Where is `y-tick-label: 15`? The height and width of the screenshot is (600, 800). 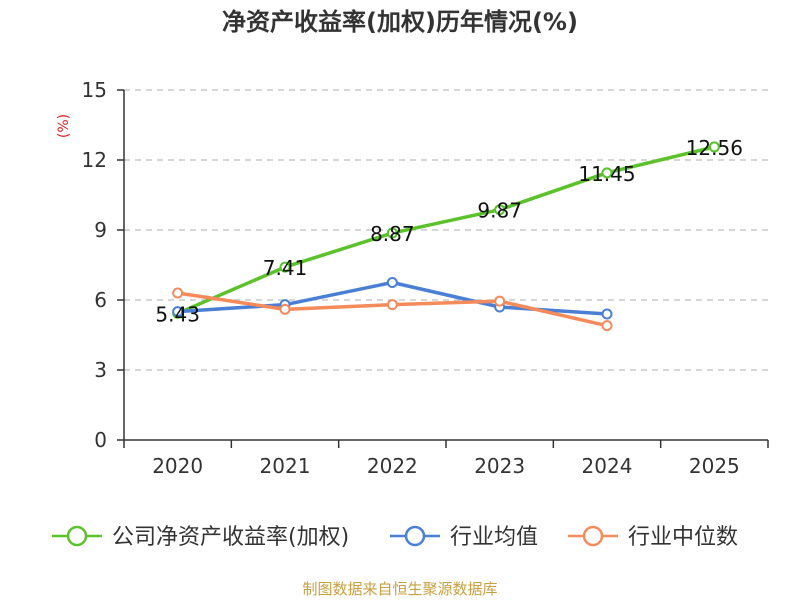 y-tick-label: 15 is located at coordinates (94, 90).